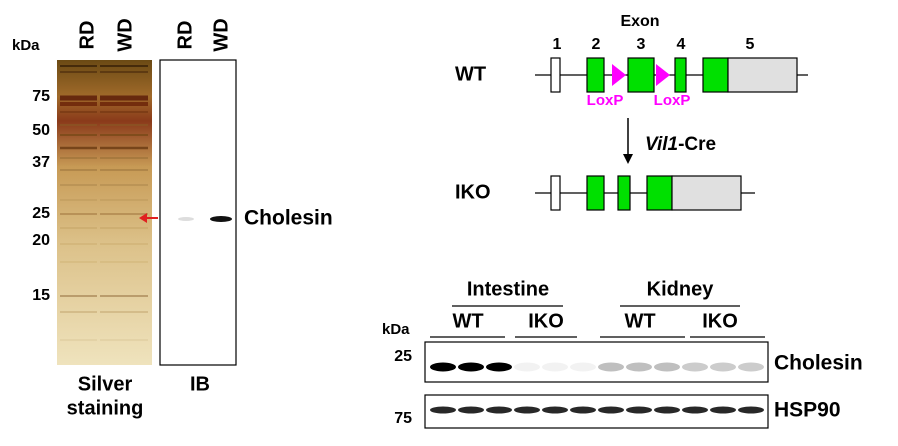  What do you see at coordinates (148, 218) in the screenshot?
I see `red-arrow` at bounding box center [148, 218].